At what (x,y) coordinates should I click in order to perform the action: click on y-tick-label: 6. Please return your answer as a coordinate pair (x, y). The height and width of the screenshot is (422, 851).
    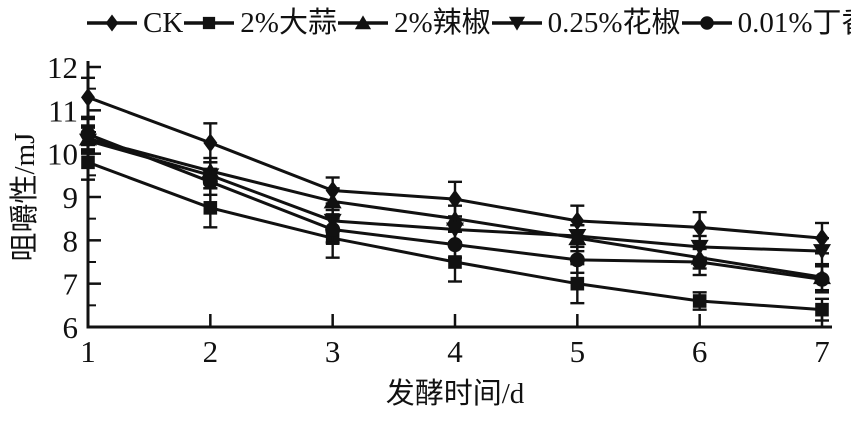
    Looking at the image, I should click on (71, 327).